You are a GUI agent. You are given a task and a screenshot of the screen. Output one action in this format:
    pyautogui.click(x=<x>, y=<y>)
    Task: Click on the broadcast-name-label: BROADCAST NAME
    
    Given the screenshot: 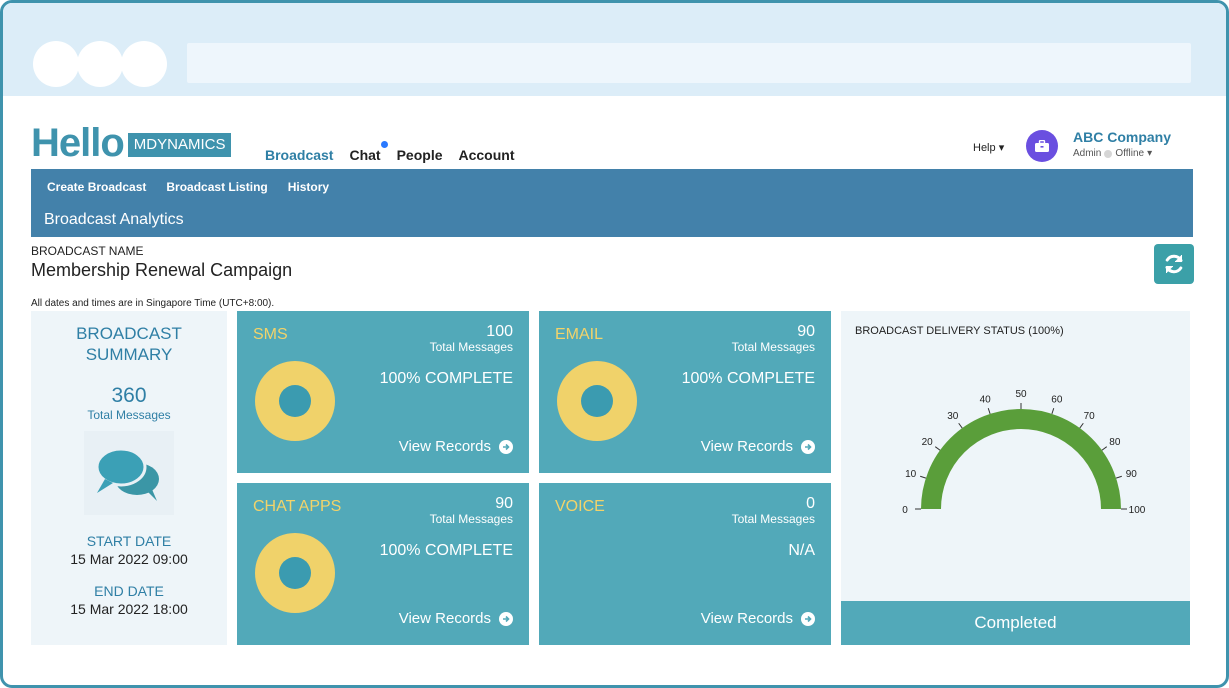 What is the action you would take?
    pyautogui.click(x=87, y=251)
    